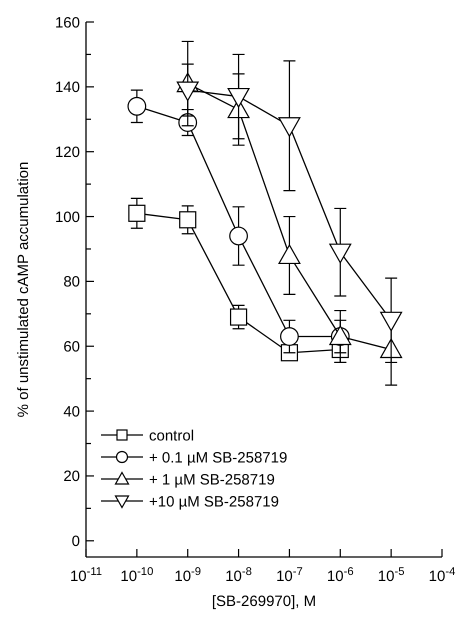  Describe the element at coordinates (86, 575) in the screenshot. I see `x-tick-label: 10$^{-11}$` at that location.